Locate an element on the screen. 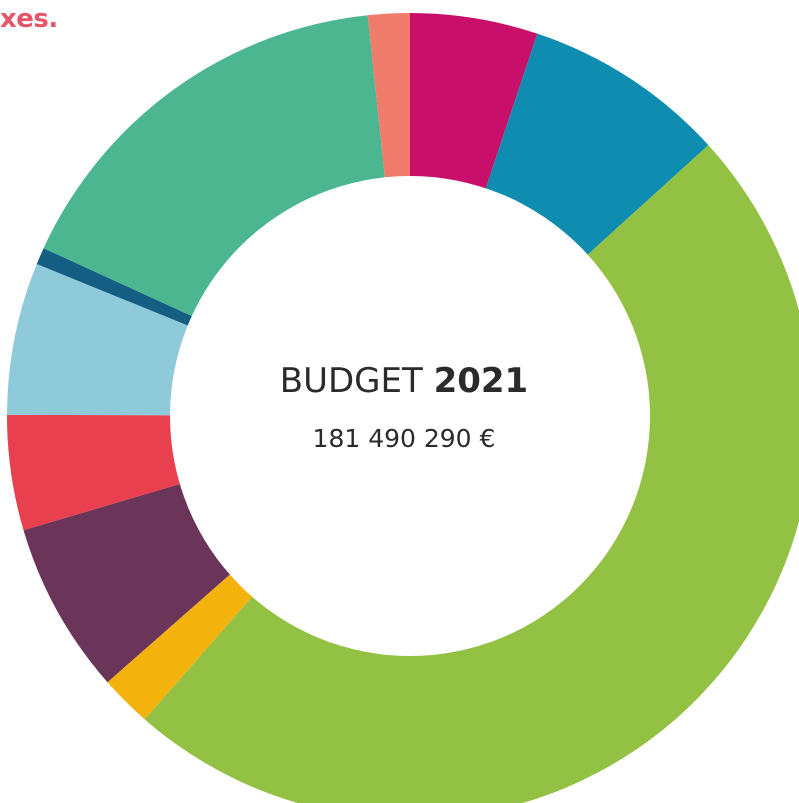 The image size is (799, 803). center-title-year: 2021 is located at coordinates (481, 381).